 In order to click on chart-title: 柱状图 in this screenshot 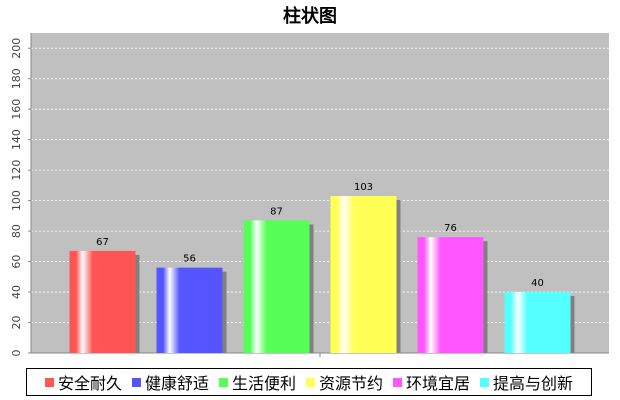, I will do `click(310, 16)`.